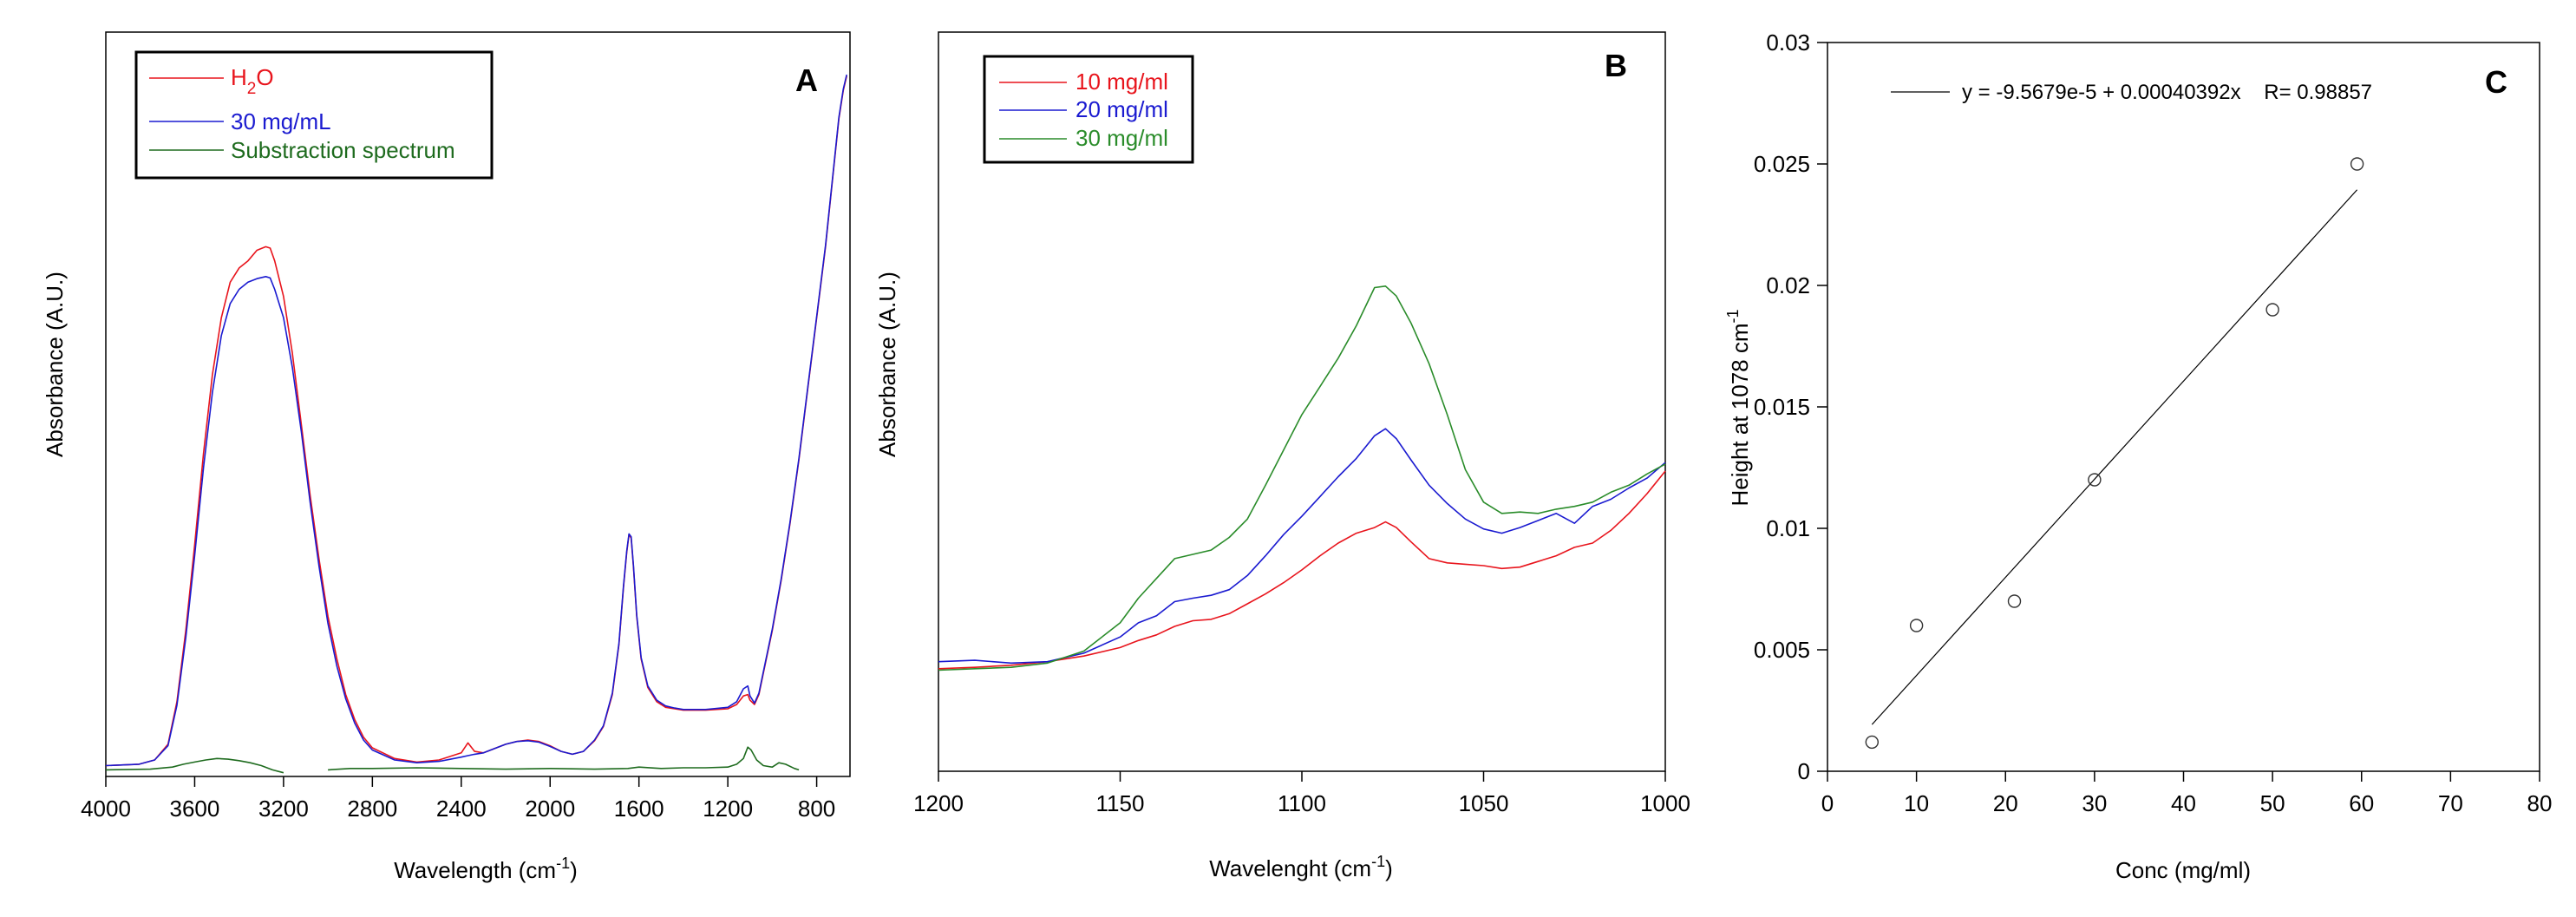 The height and width of the screenshot is (917, 2576). I want to click on panel-b-x-label-main: Wavelenght (cm, so click(1290, 868).